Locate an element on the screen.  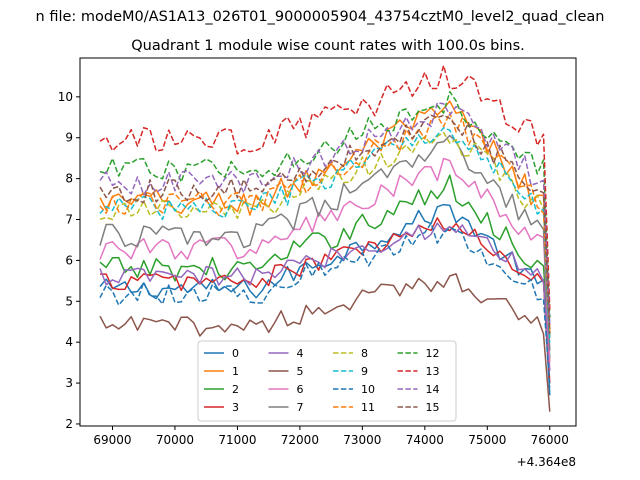
y-tick-label: 6 is located at coordinates (69, 260).